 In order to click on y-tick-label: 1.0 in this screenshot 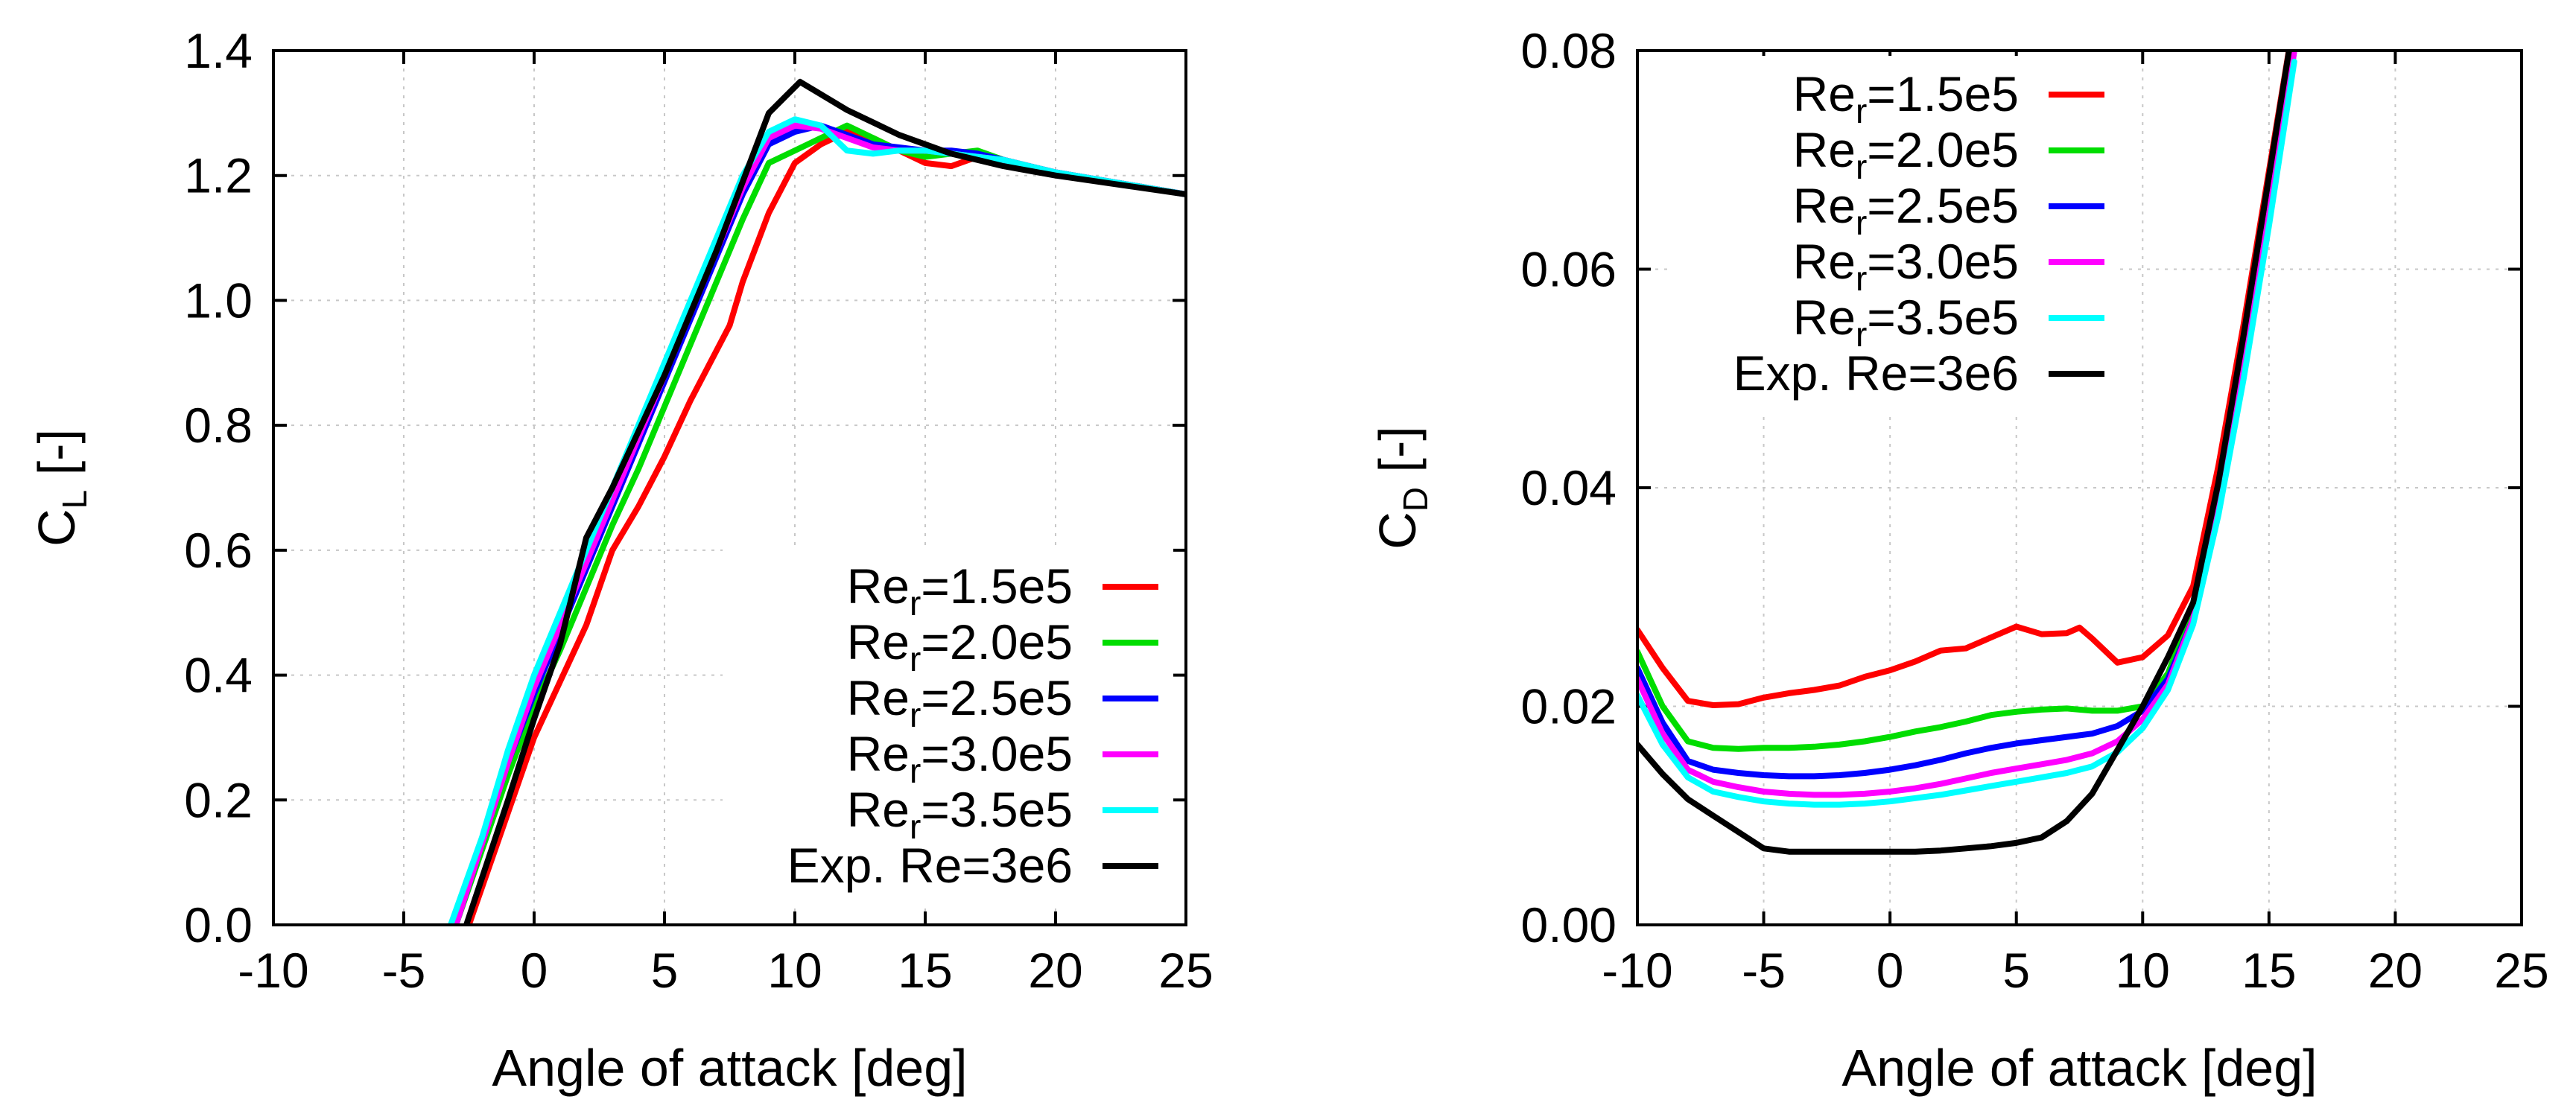, I will do `click(218, 301)`.